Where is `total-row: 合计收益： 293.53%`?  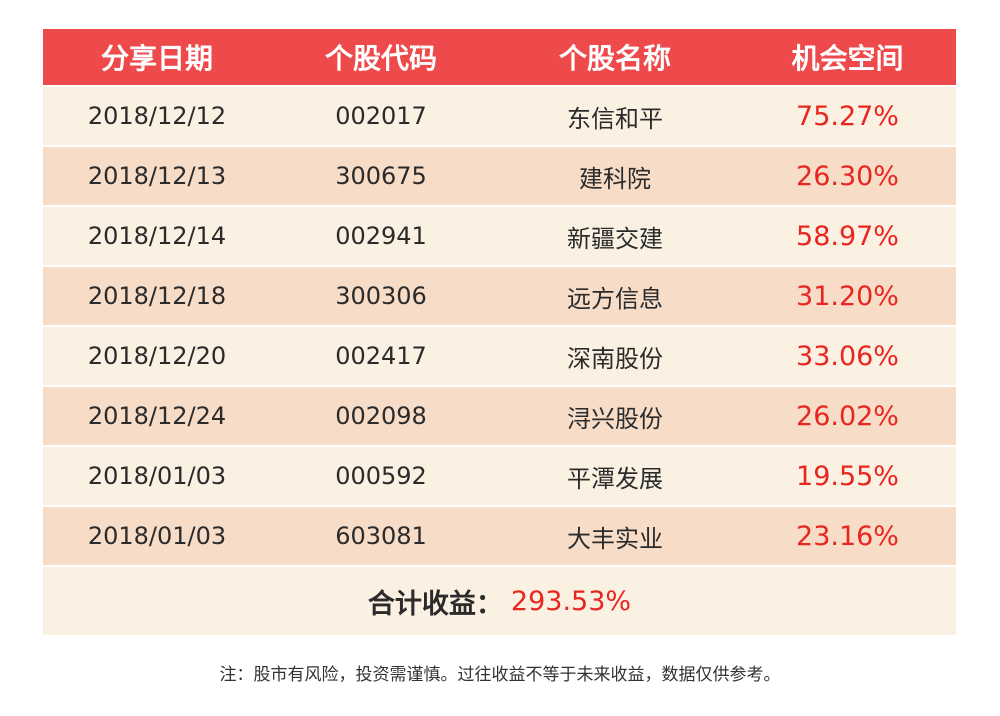
total-row: 合计收益： 293.53% is located at coordinates (499, 600).